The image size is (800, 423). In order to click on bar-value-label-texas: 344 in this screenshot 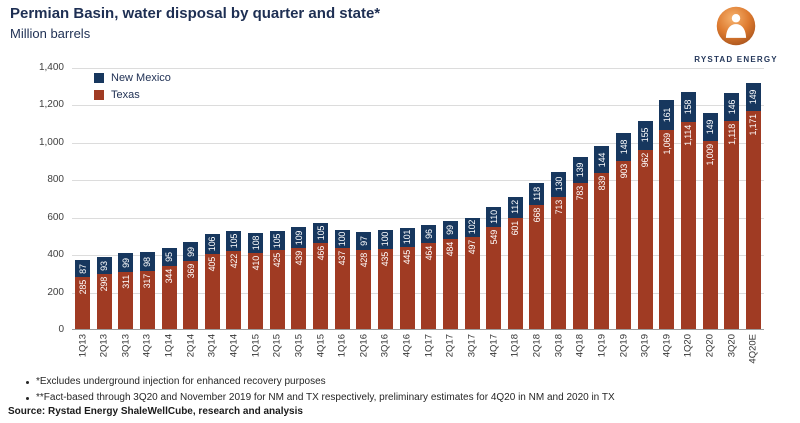, I will do `click(169, 276)`.